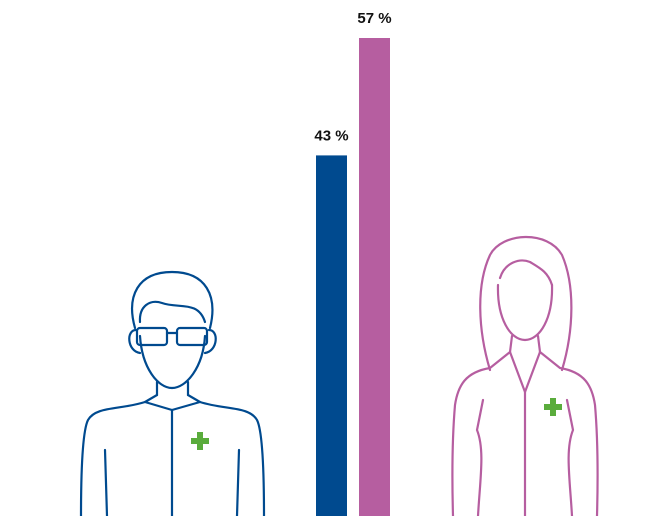 This screenshot has width=665, height=516. I want to click on male-doctor-icon, so click(172, 393).